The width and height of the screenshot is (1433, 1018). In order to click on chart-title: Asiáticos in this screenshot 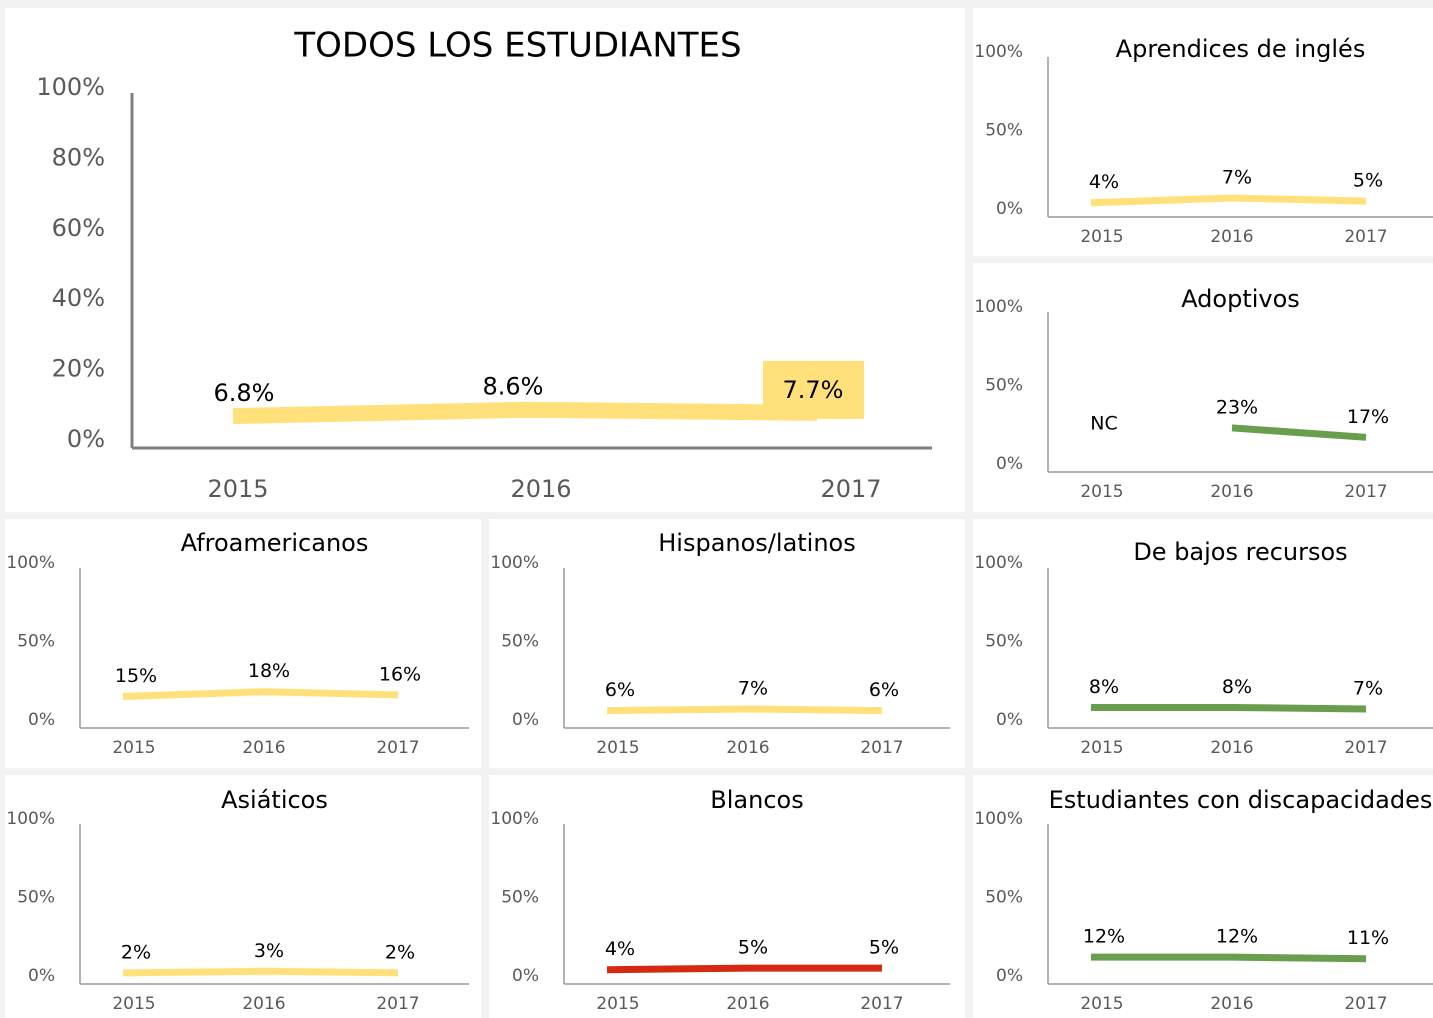, I will do `click(274, 800)`.